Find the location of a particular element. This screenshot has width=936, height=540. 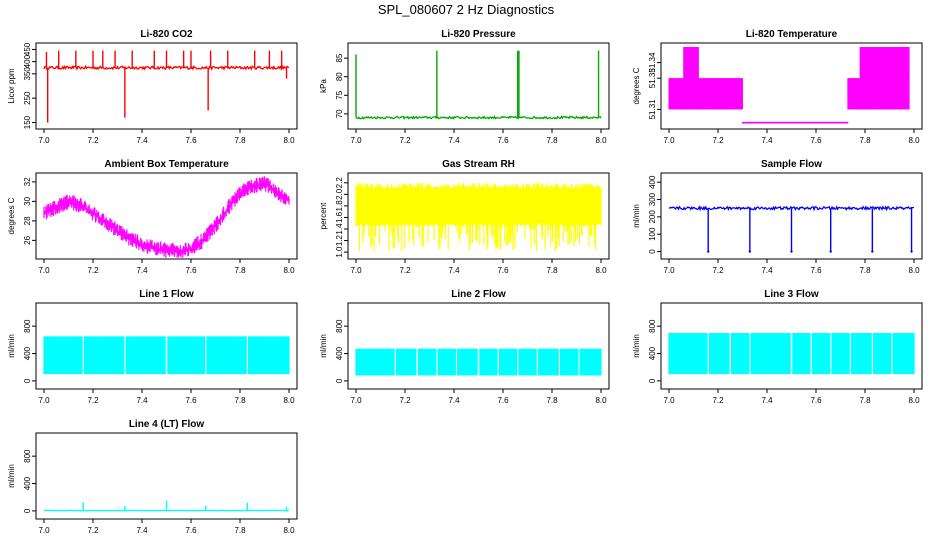

panel-title: Ambient Box Temperature is located at coordinates (166, 164).